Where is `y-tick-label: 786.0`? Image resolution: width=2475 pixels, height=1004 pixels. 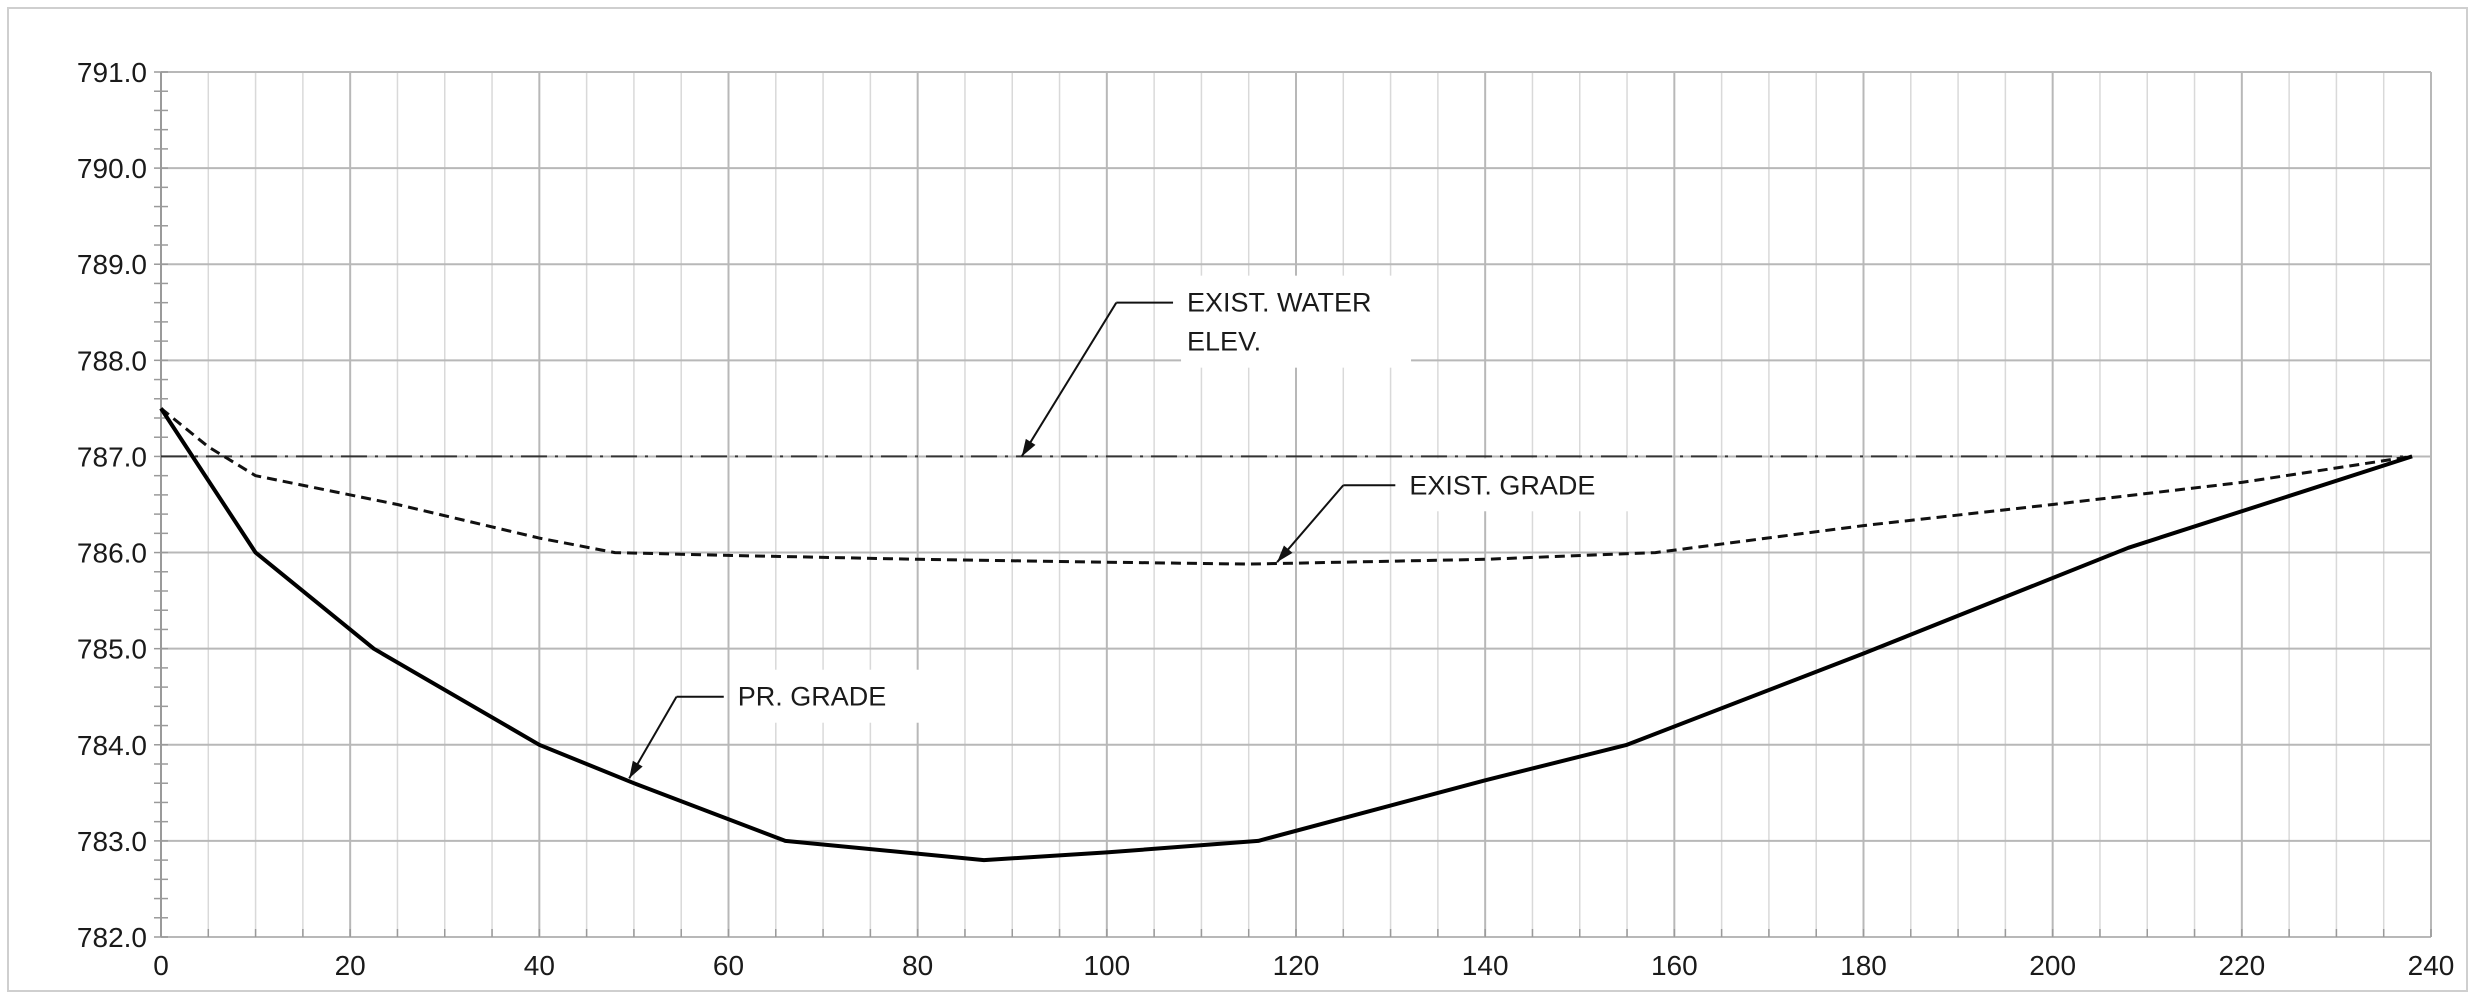
y-tick-label: 786.0 is located at coordinates (112, 553).